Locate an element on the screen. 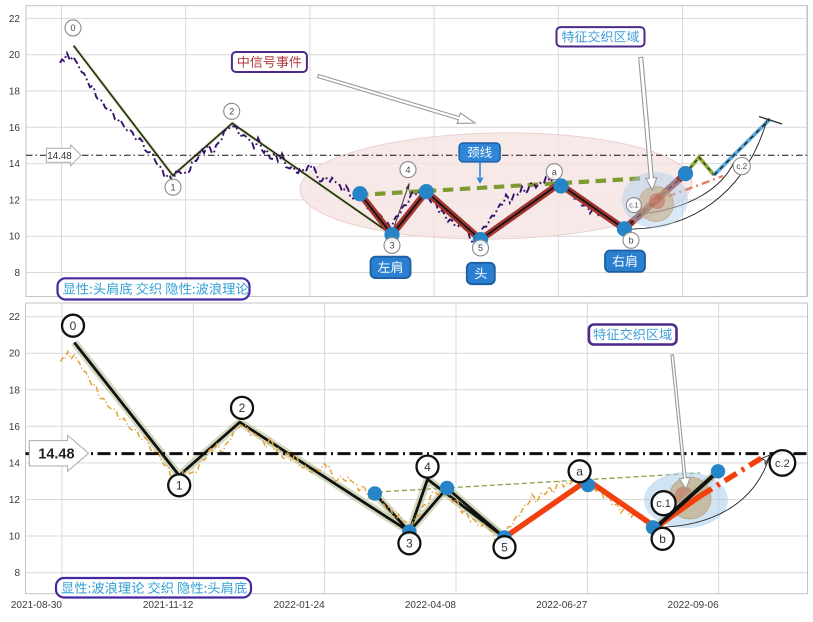  svg-text: 2022-09-06 is located at coordinates (694, 605).